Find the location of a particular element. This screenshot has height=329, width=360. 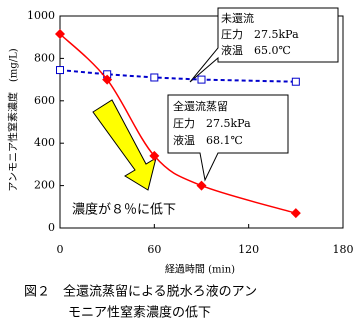

y-tick-label: 600 is located at coordinates (44, 100).